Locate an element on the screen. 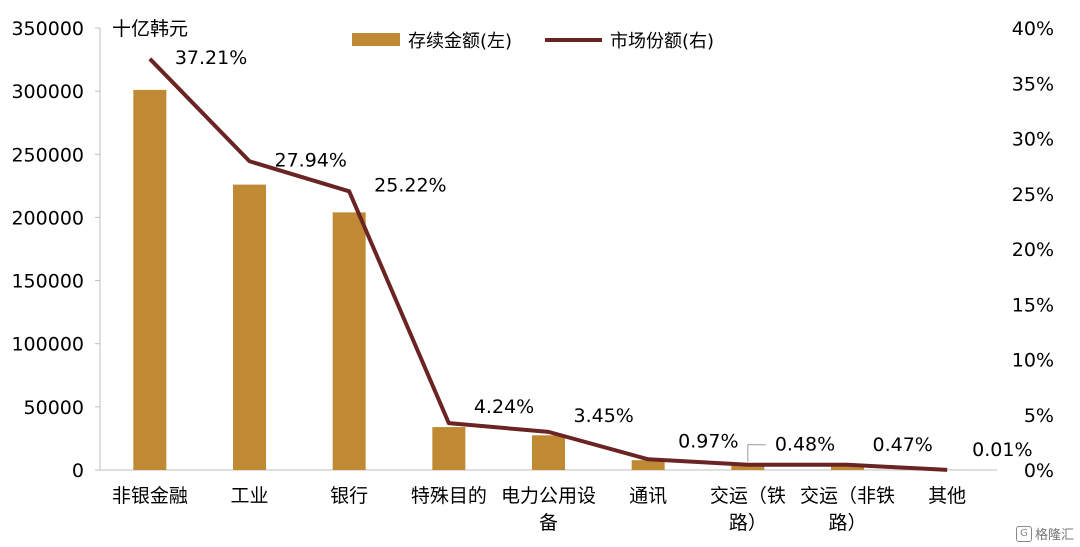  y-right-tick-label: 40% is located at coordinates (1033, 29).